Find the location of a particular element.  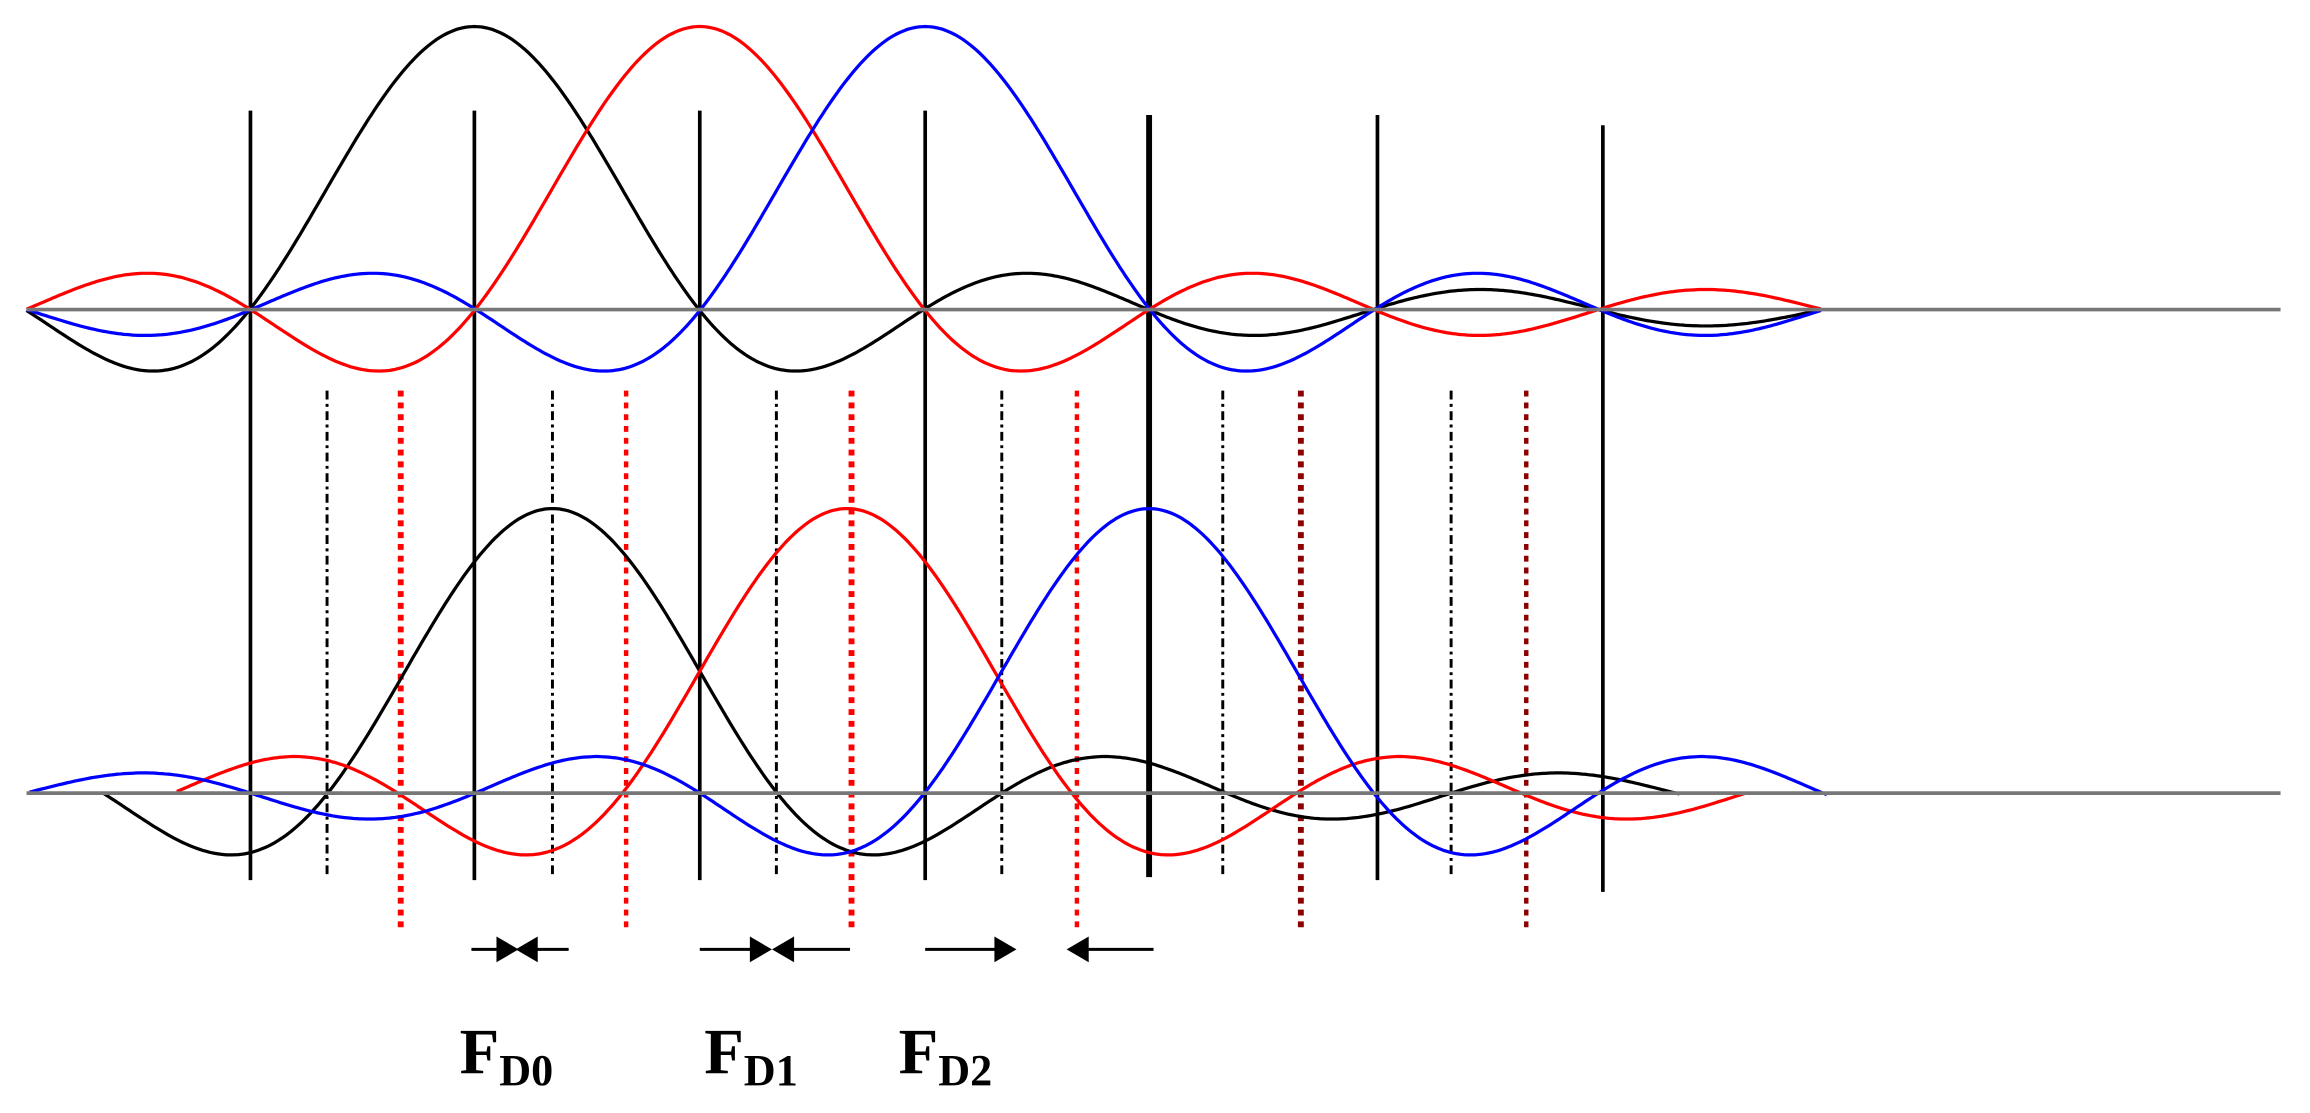

label-sub: D2 is located at coordinates (965, 1070).